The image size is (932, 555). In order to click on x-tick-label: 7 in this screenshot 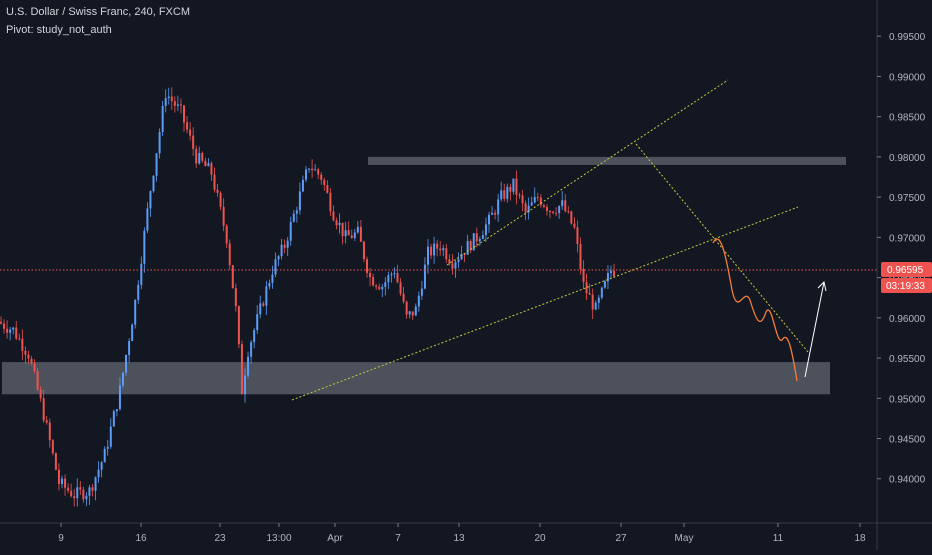, I will do `click(398, 538)`.